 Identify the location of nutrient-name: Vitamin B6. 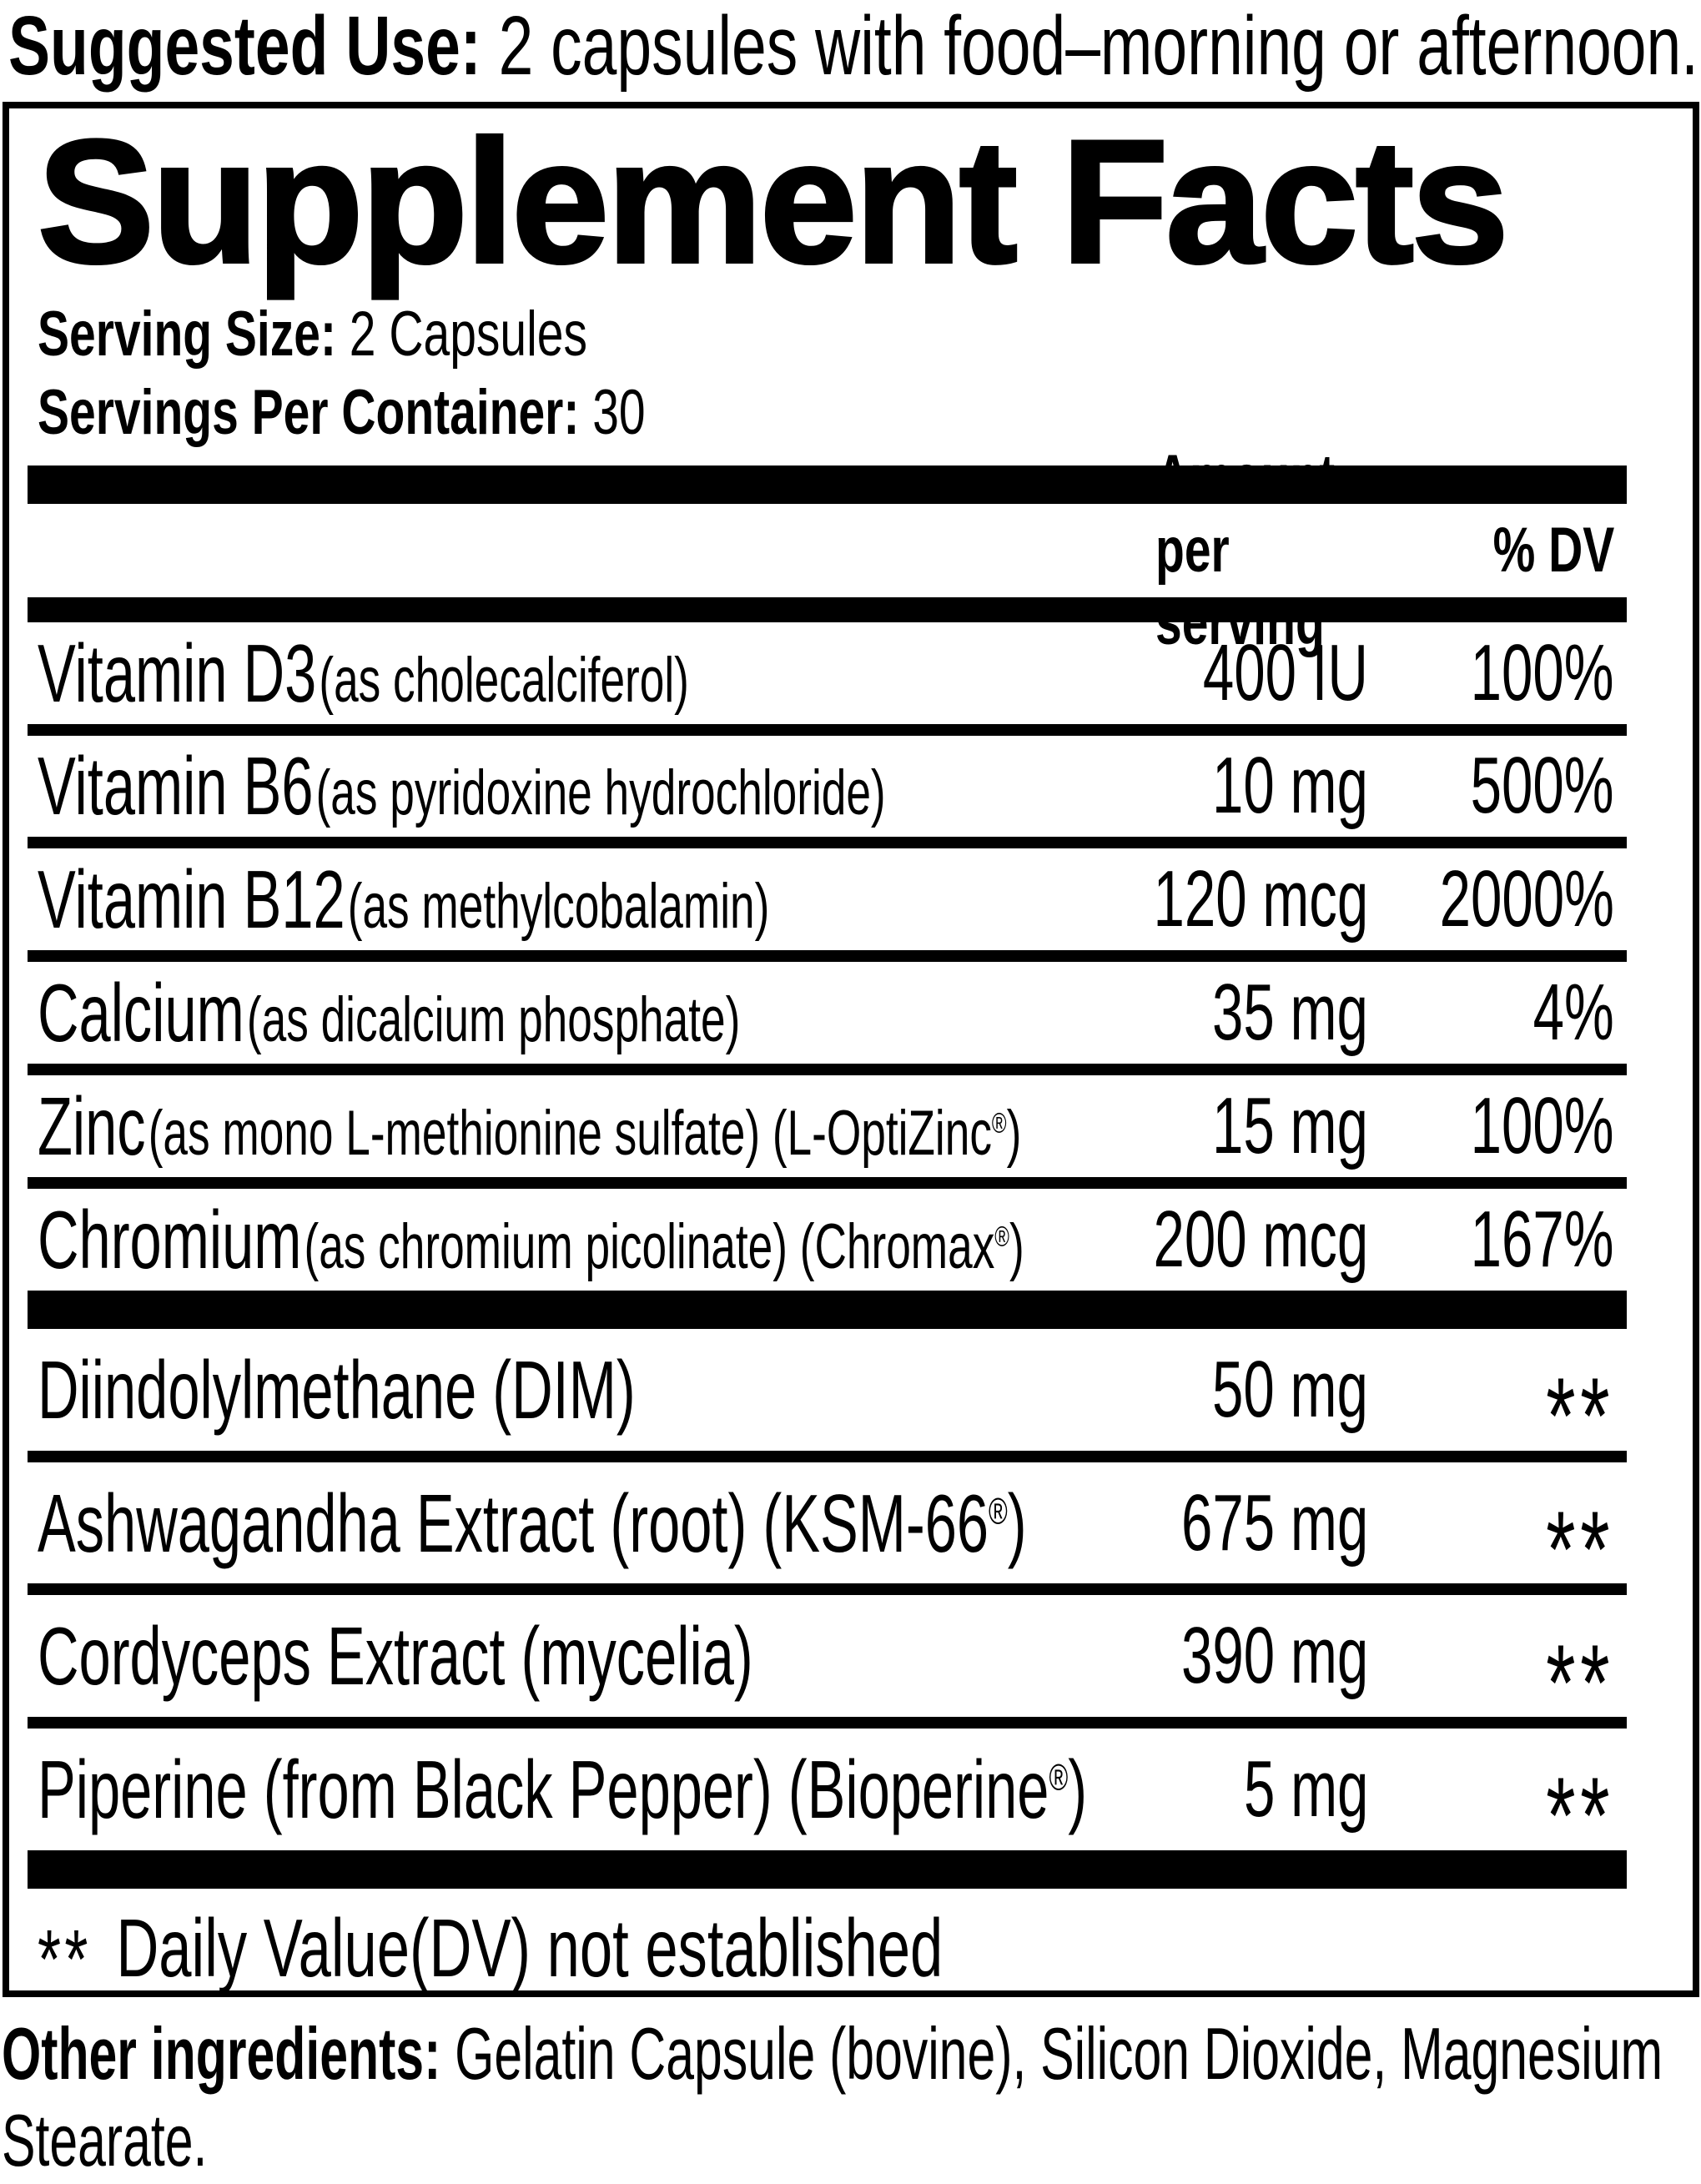
(176, 786).